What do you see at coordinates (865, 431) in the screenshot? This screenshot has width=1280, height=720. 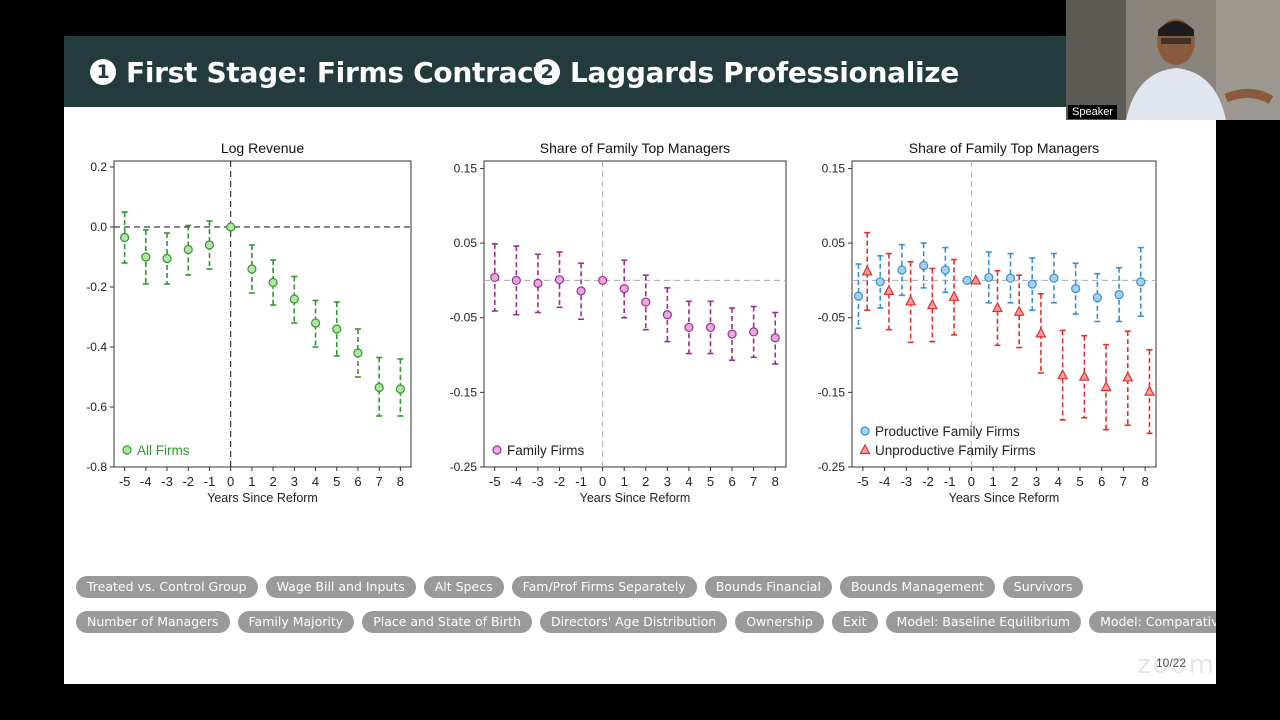 I see `legend-marker` at bounding box center [865, 431].